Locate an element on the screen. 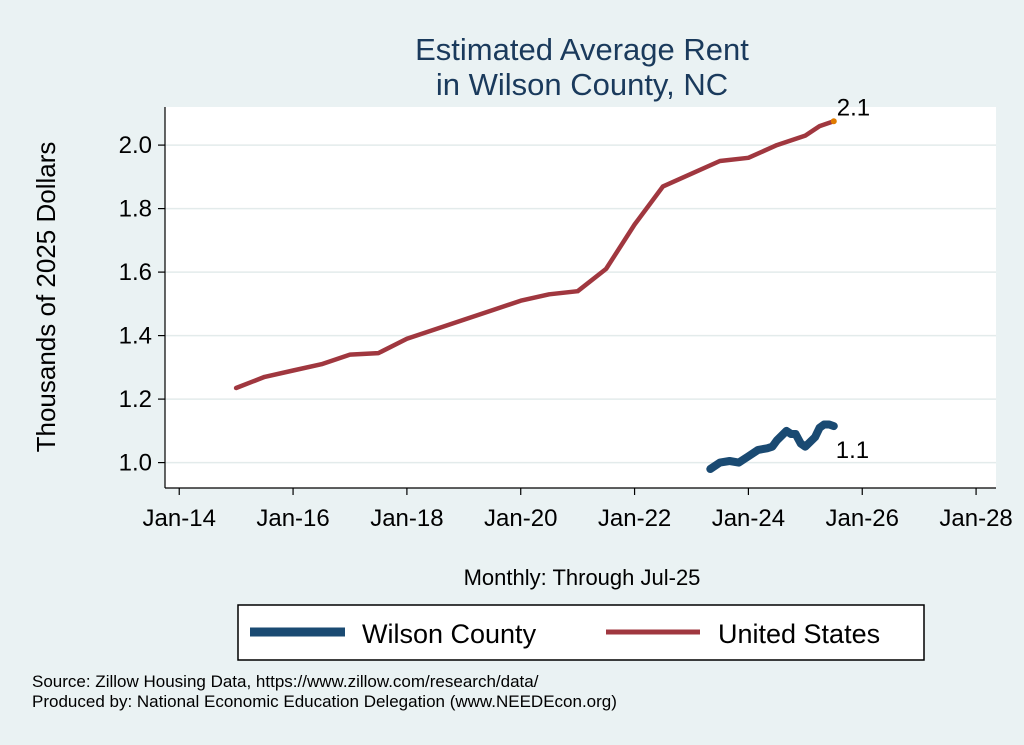  chart-title-line-2: in Wilson County, NC is located at coordinates (582, 84).